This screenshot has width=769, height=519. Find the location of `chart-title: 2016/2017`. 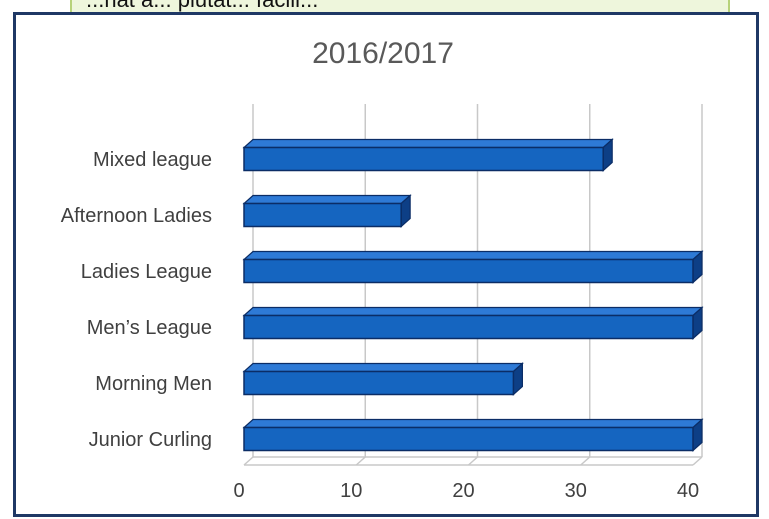

chart-title: 2016/2017 is located at coordinates (383, 53).